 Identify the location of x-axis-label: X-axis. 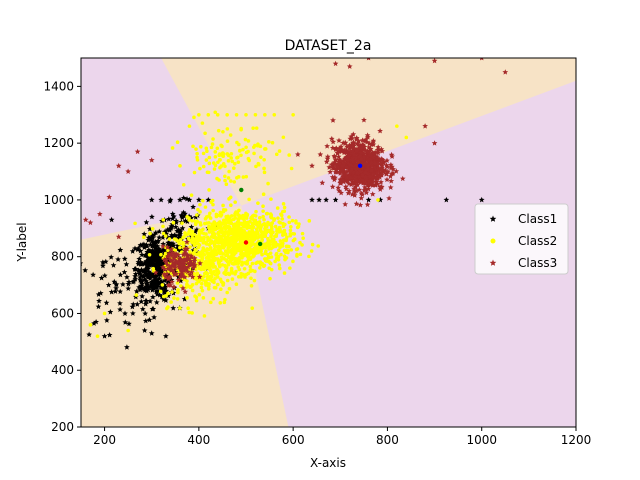
(328, 463).